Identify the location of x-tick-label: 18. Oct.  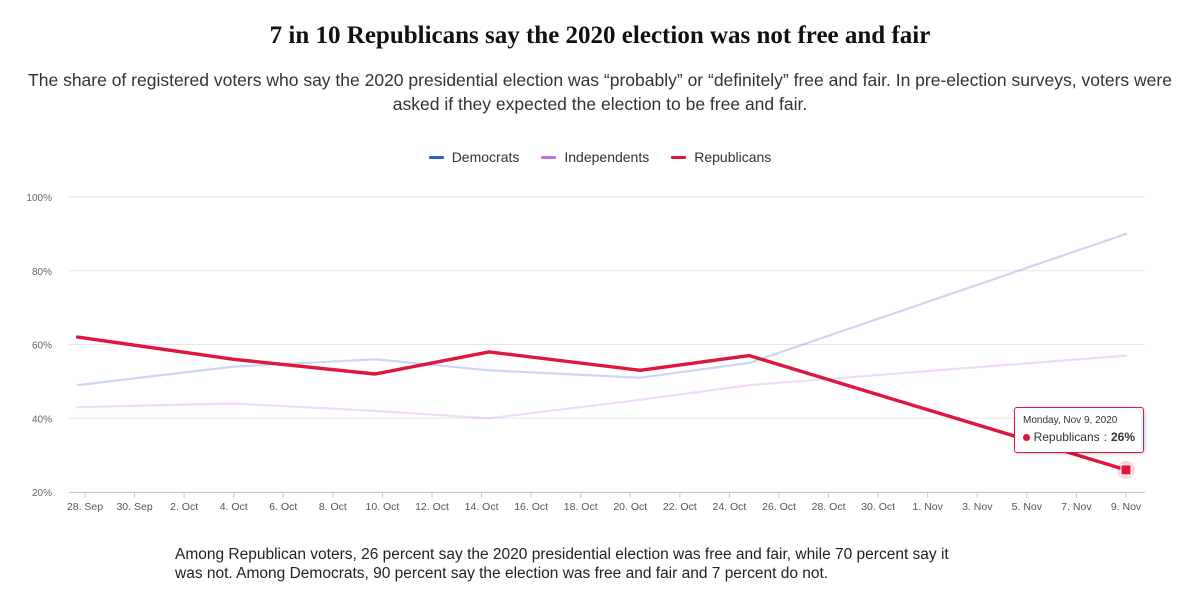
(581, 507).